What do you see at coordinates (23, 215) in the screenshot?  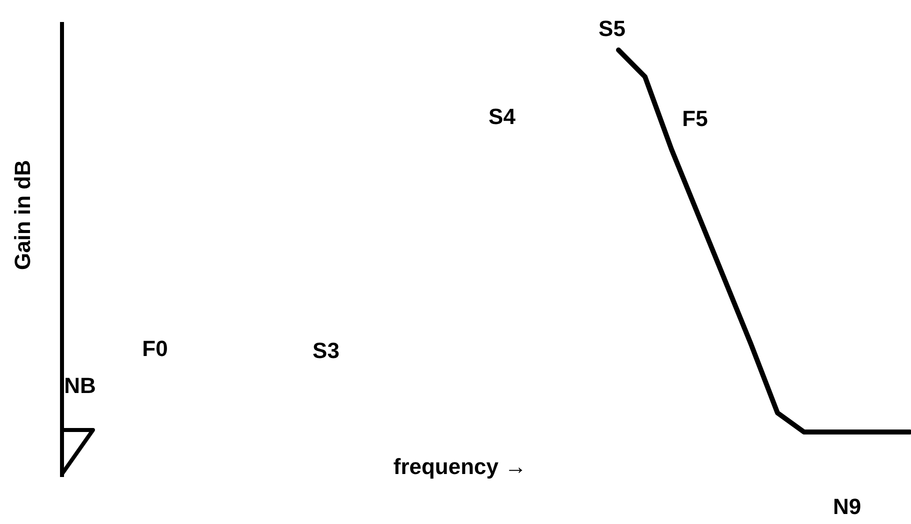 I see `y-axis-title: Gain in dB` at bounding box center [23, 215].